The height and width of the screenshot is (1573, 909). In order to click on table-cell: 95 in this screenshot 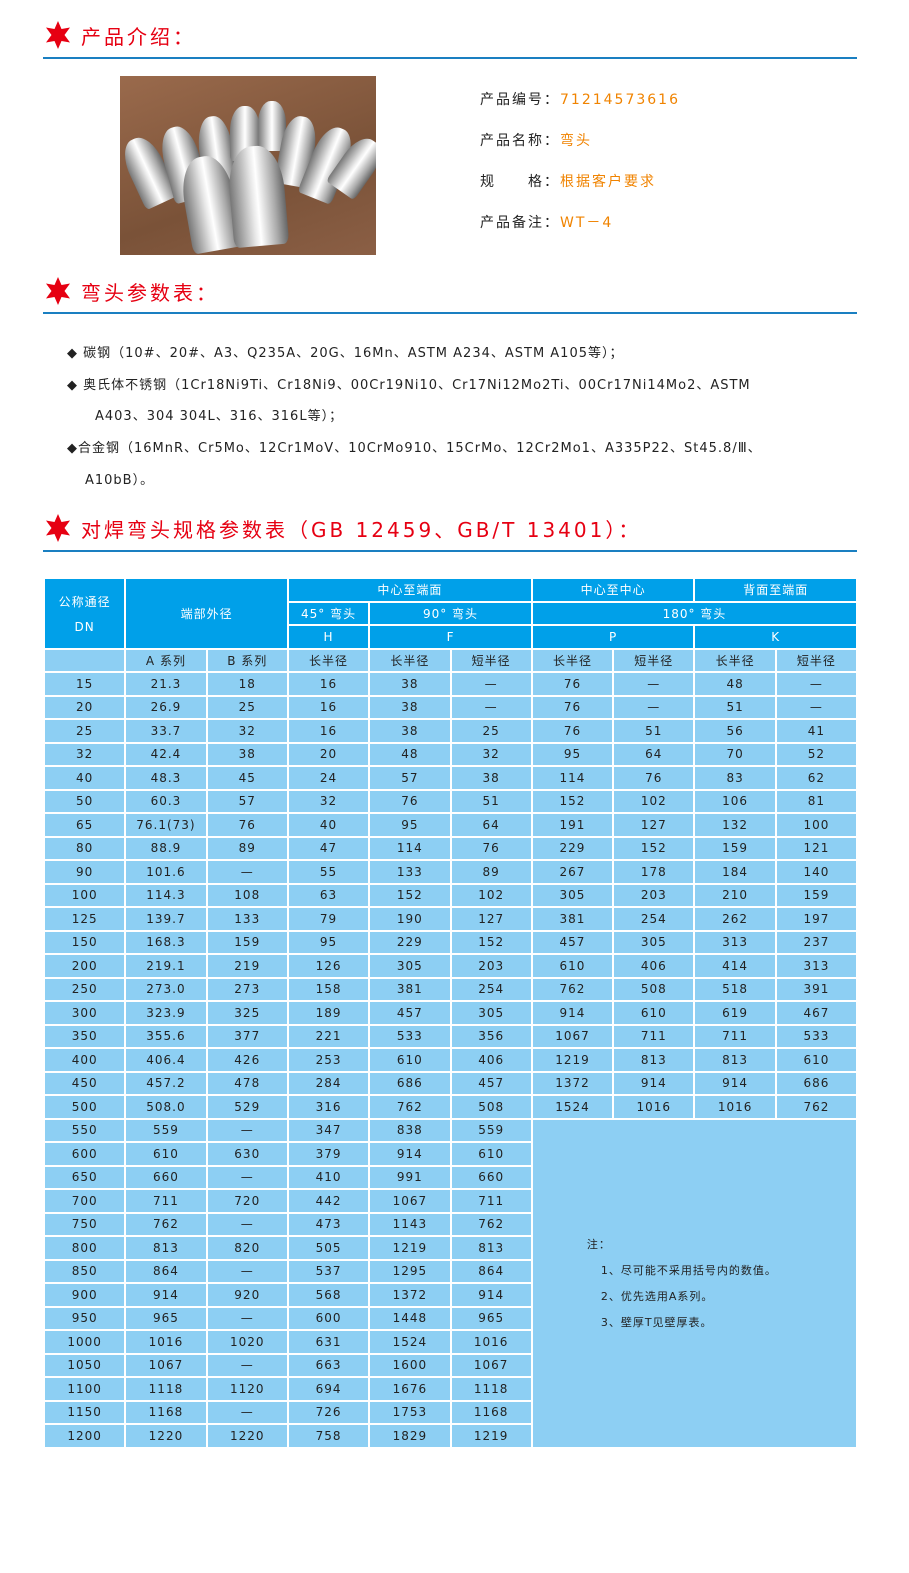, I will do `click(572, 754)`.